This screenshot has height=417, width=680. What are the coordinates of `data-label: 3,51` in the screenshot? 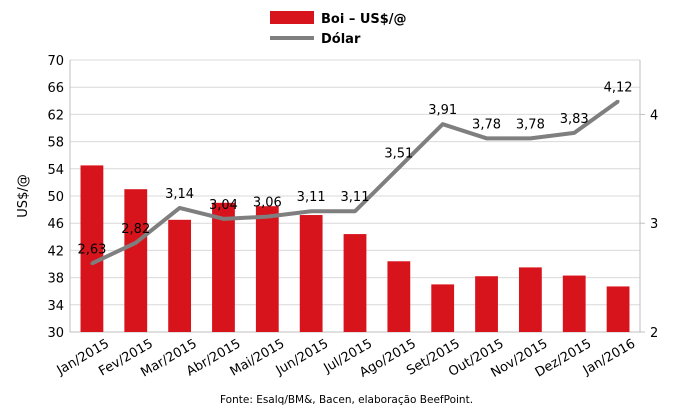 It's located at (398, 154).